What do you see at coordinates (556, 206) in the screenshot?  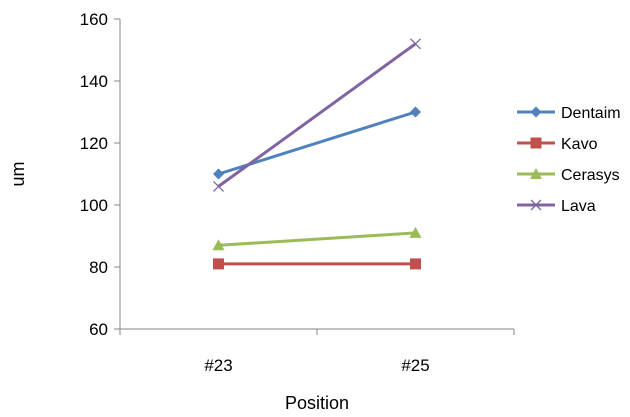 I see `legend-item-lava: Lava` at bounding box center [556, 206].